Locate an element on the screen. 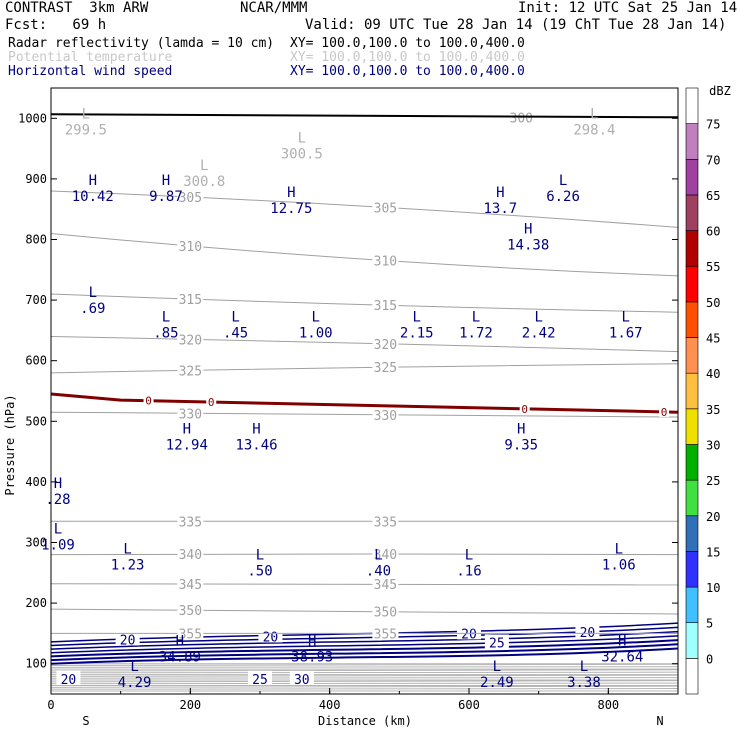  theta-label-315-0: 315 is located at coordinates (190, 300).